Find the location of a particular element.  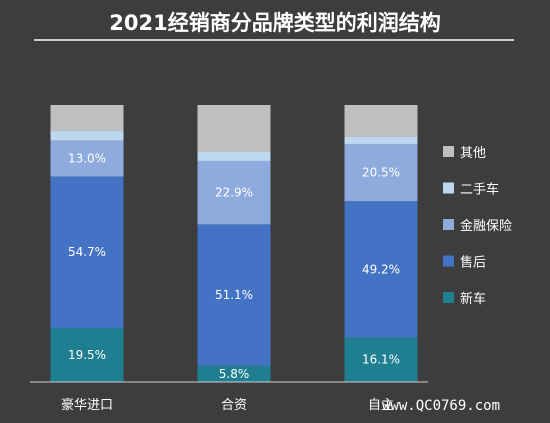

x-tick-label-1: 合资 is located at coordinates (234, 405).